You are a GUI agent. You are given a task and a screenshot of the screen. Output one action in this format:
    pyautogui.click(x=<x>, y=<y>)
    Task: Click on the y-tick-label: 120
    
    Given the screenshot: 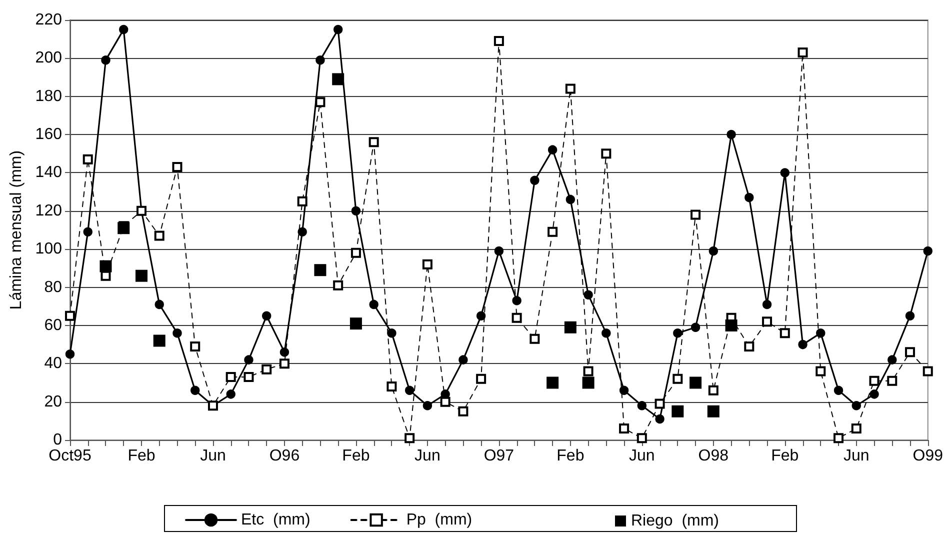 What is the action you would take?
    pyautogui.click(x=48, y=211)
    